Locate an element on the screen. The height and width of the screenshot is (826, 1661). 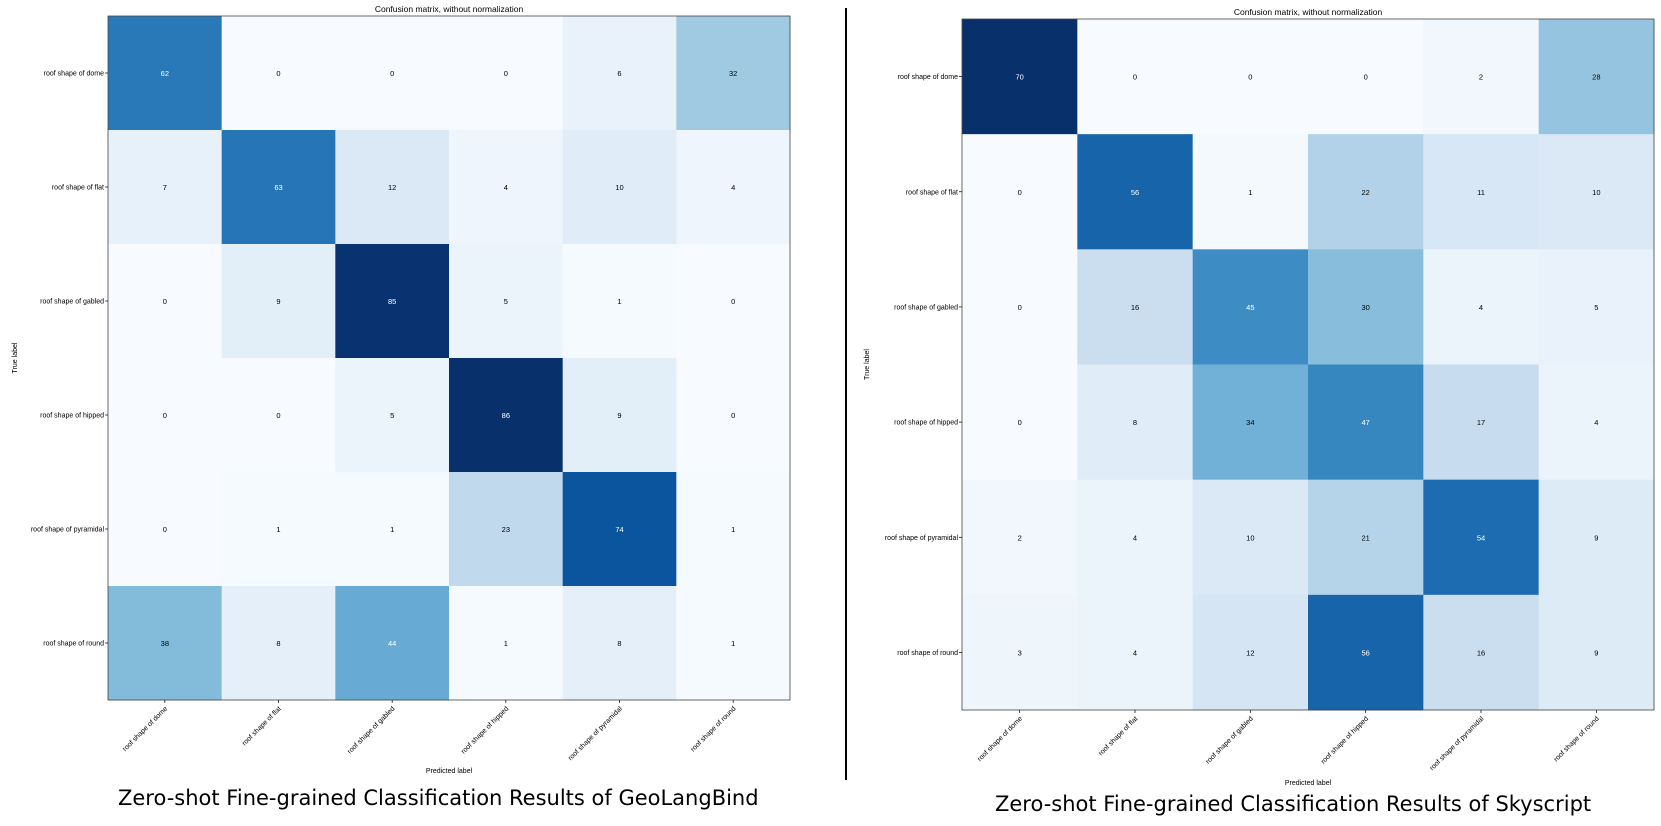
skyscript-cell-r5-c3 is located at coordinates (1366, 652).